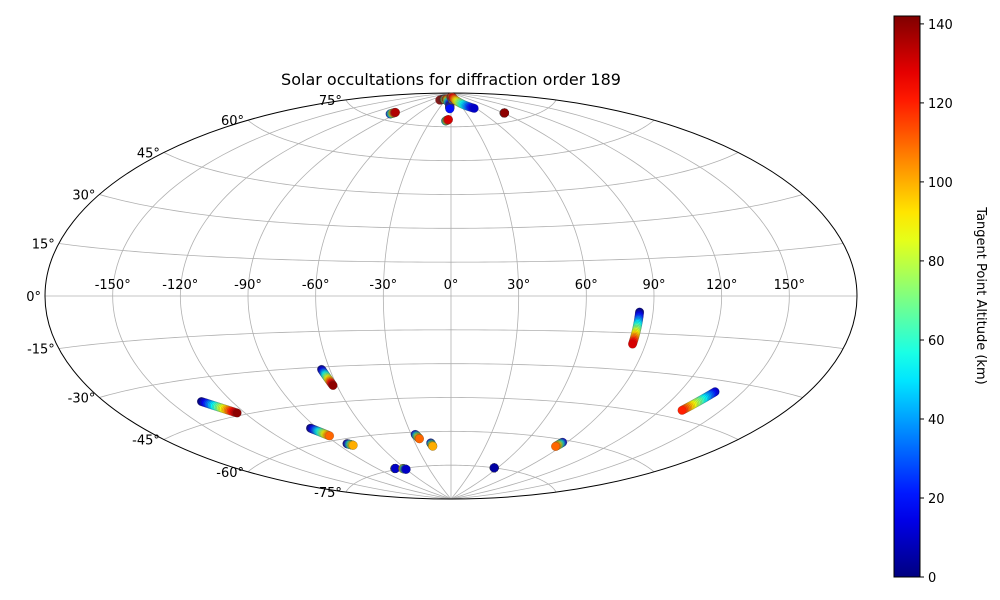 Image resolution: width=1000 pixels, height=600 pixels. I want to click on colorbar-tick-label: 60, so click(936, 341).